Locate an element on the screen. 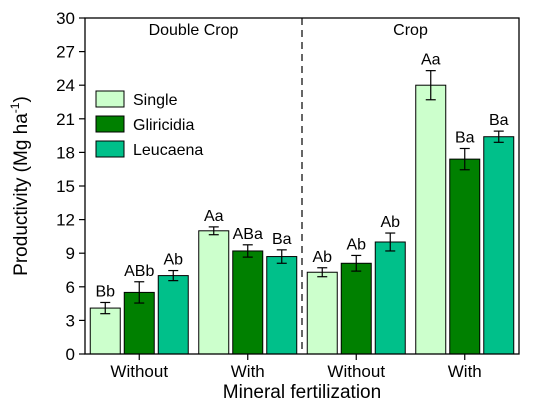 The height and width of the screenshot is (407, 550). y-tick-label: 0 is located at coordinates (70, 354).